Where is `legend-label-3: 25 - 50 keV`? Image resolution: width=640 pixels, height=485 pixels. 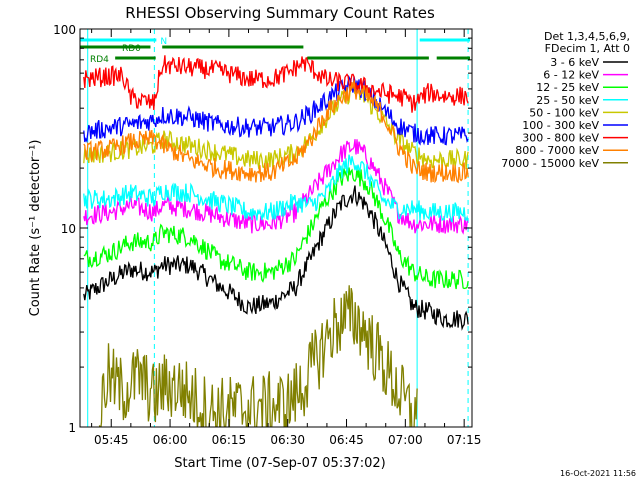
legend-label-3: 25 - 50 keV is located at coordinates (567, 100).